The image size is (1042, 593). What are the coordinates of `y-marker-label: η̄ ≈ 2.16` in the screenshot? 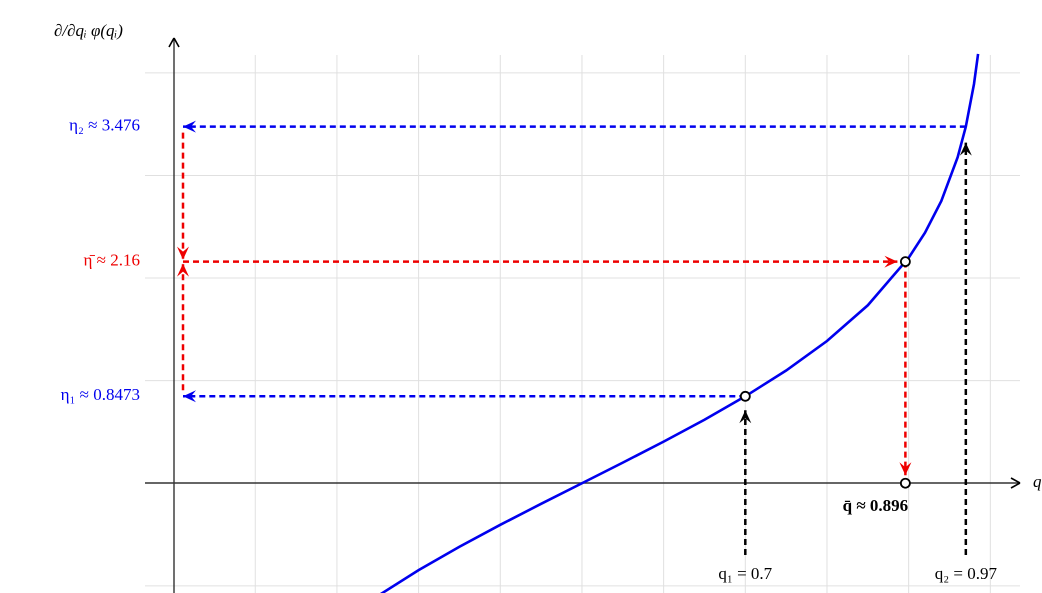 It's located at (112, 260).